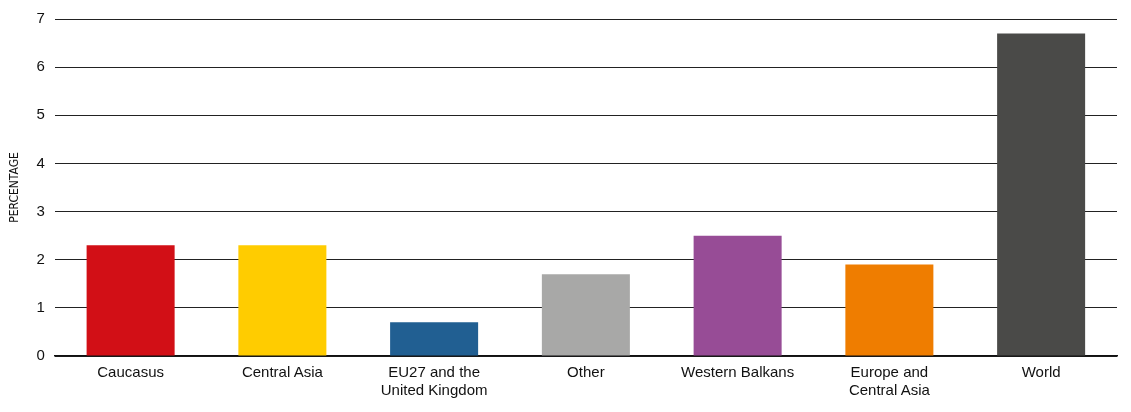 This screenshot has width=1131, height=412. I want to click on y-tick-label: 4, so click(40, 162).